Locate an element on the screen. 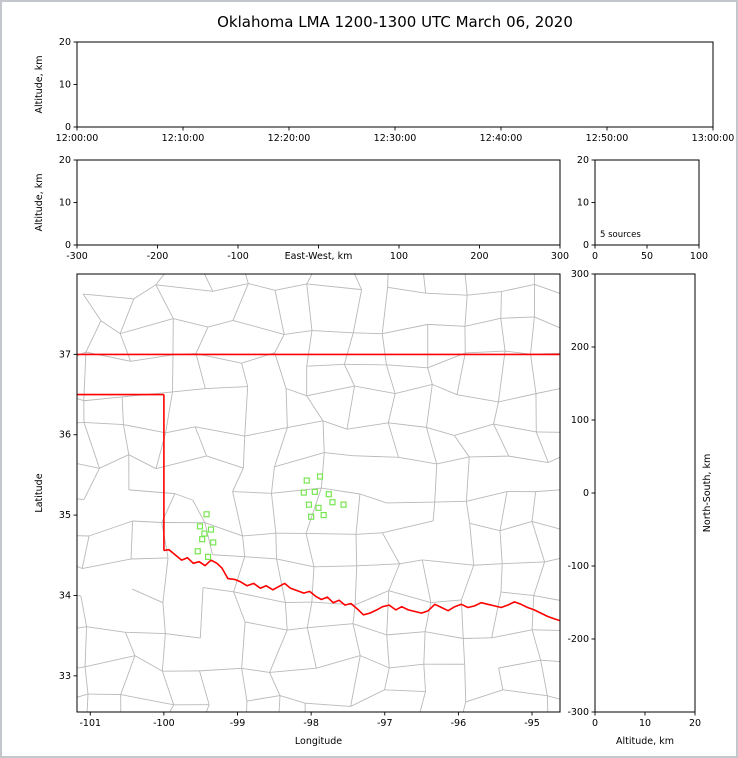 This screenshot has width=738, height=758. sources-count-annotation: 5 sources is located at coordinates (620, 235).